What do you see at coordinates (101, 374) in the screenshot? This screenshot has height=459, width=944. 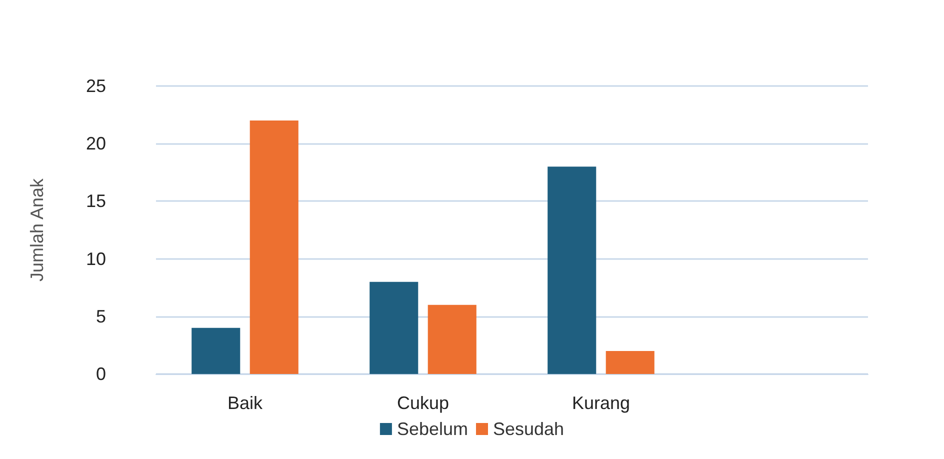 I see `y-tick-label: 0` at bounding box center [101, 374].